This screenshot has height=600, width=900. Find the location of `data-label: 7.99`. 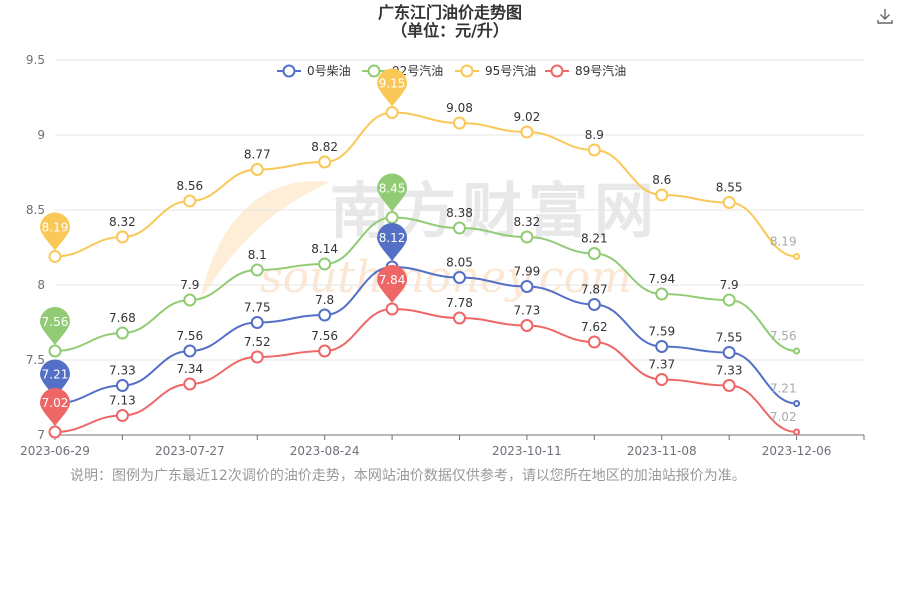

data-label: 7.99 is located at coordinates (527, 272).